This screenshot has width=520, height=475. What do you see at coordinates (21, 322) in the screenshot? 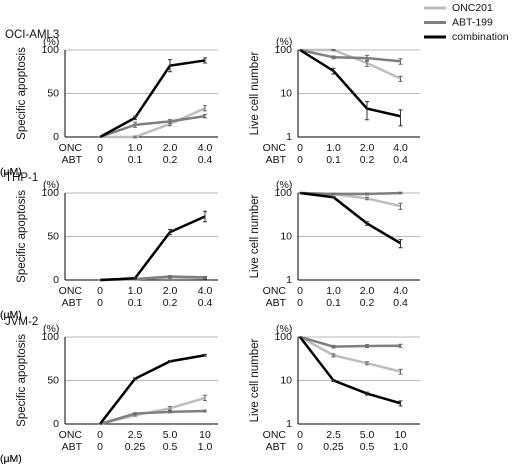
I see `panel-title: JVM-2` at bounding box center [21, 322].